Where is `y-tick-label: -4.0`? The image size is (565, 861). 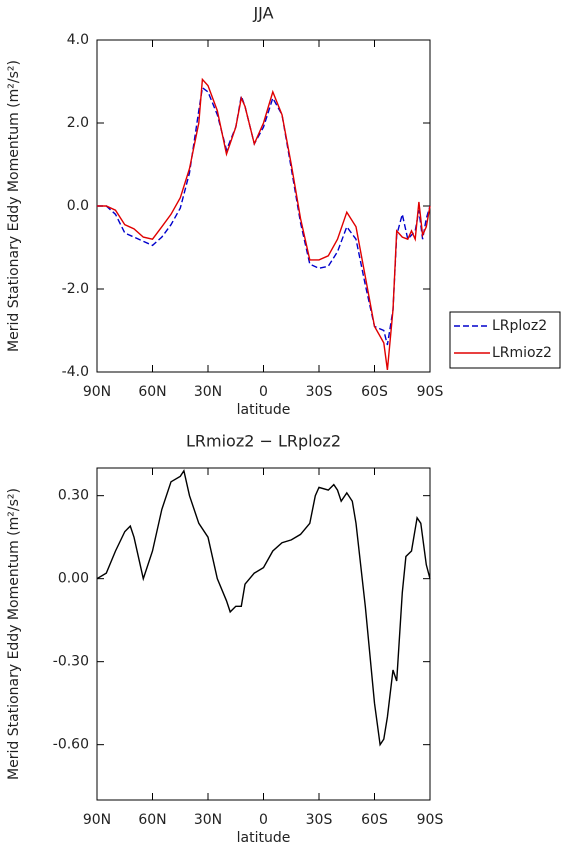
y-tick-label: -4.0 is located at coordinates (75, 372).